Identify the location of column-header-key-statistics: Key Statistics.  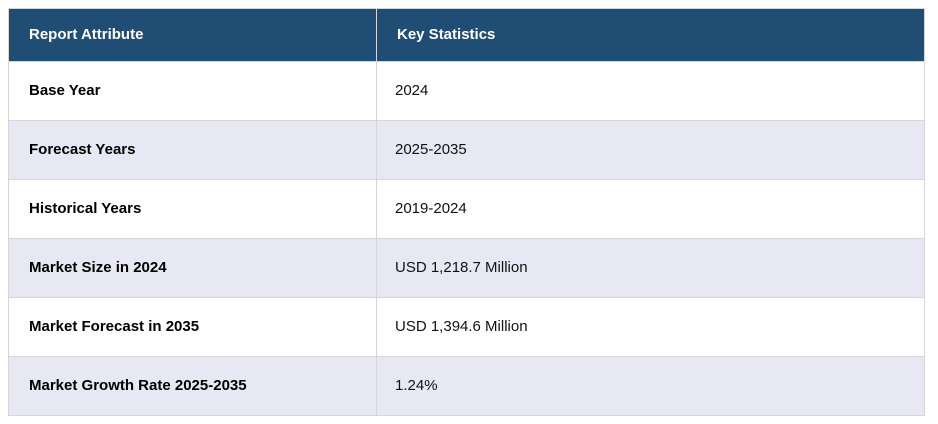
(650, 35).